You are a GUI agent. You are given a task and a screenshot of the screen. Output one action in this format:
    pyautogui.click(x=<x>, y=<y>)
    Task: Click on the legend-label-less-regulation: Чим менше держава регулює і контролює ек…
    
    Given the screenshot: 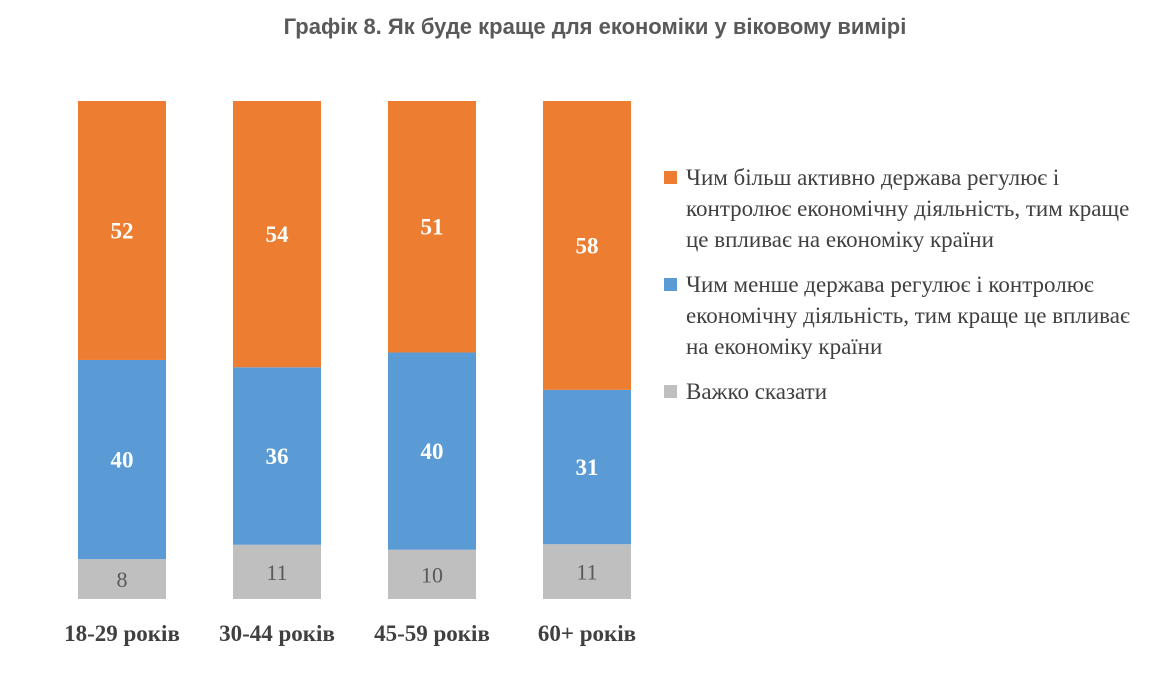 What is the action you would take?
    pyautogui.click(x=908, y=315)
    